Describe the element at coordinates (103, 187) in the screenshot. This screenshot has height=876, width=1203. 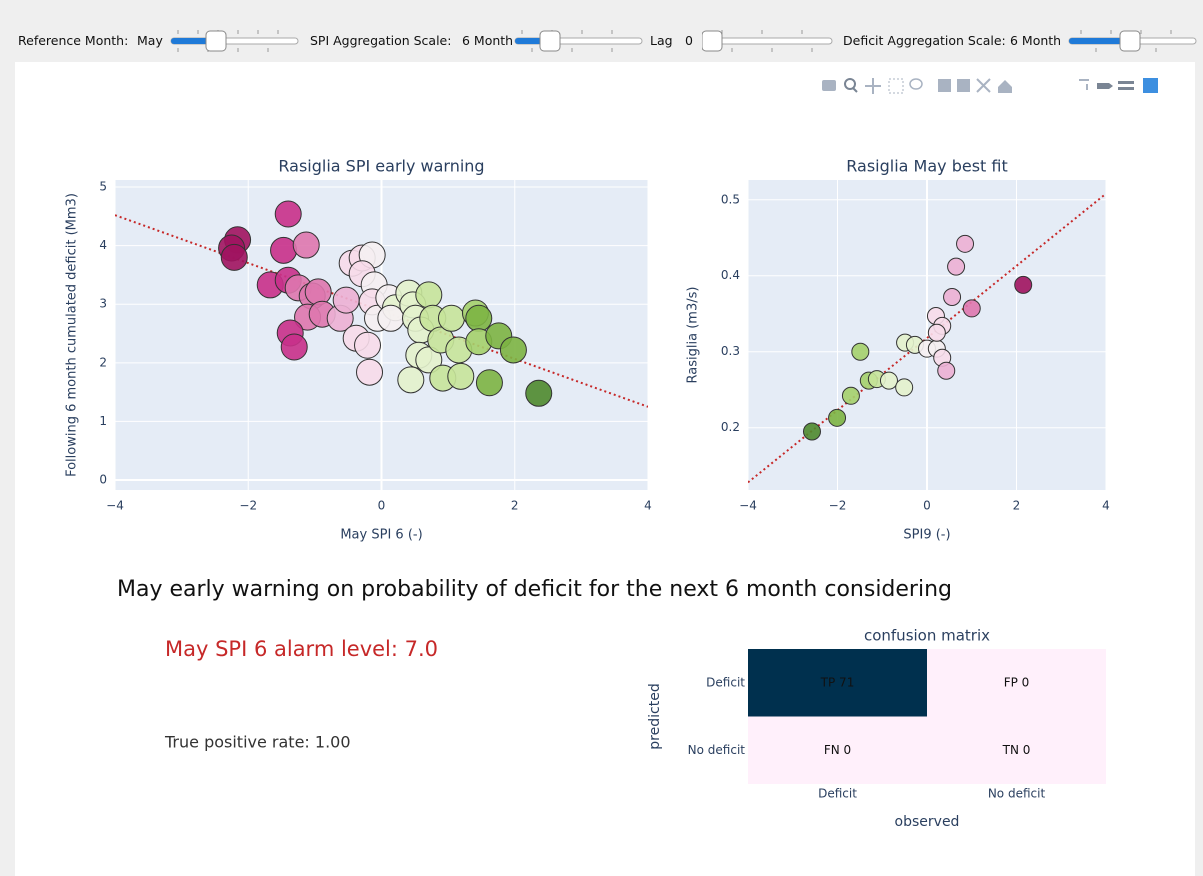
I see `y-tick-label: 5` at that location.